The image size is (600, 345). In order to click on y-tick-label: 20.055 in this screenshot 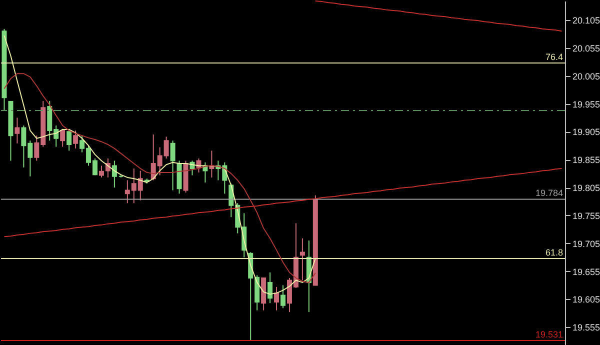, I will do `click(586, 48)`.